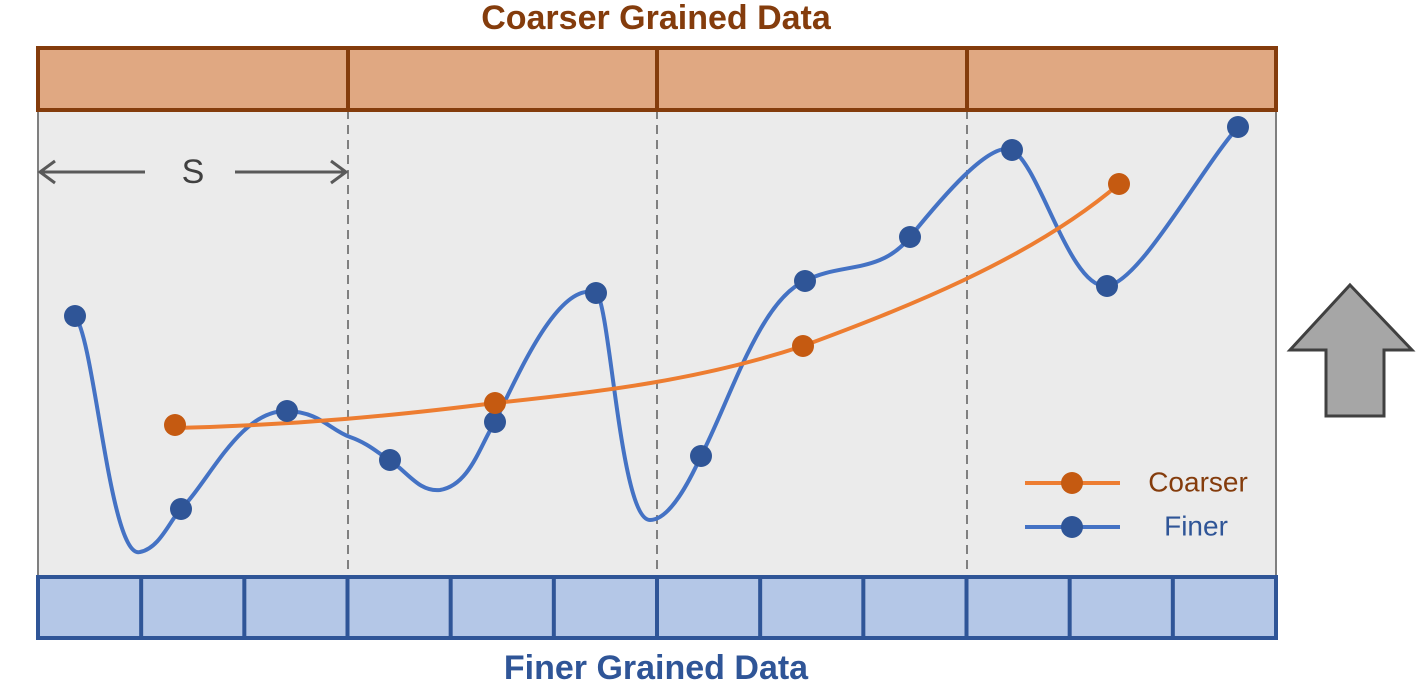 The image size is (1418, 688). I want to click on span-arrow, so click(193, 172).